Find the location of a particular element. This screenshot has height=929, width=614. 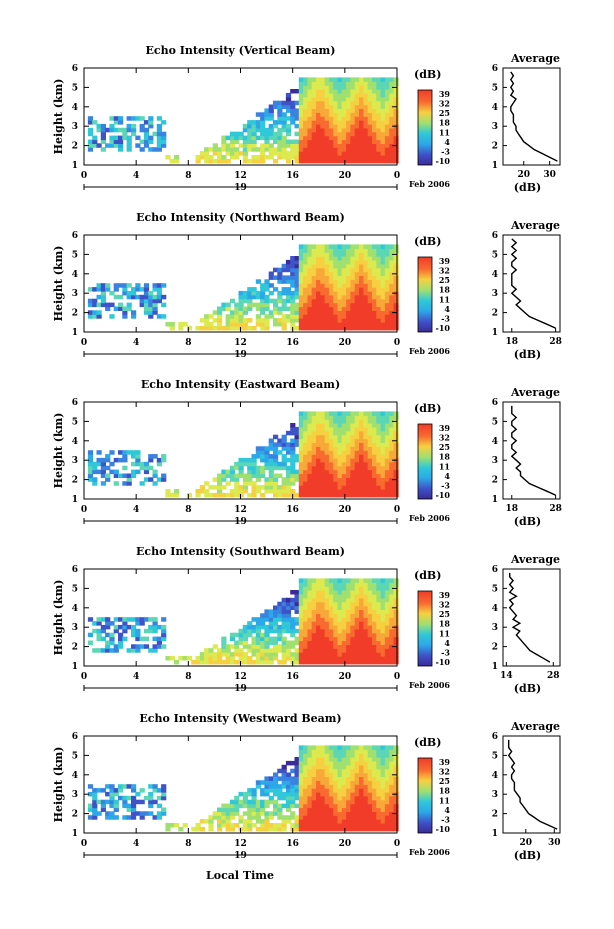

colorbar-tick-label: 39 is located at coordinates (445, 94).